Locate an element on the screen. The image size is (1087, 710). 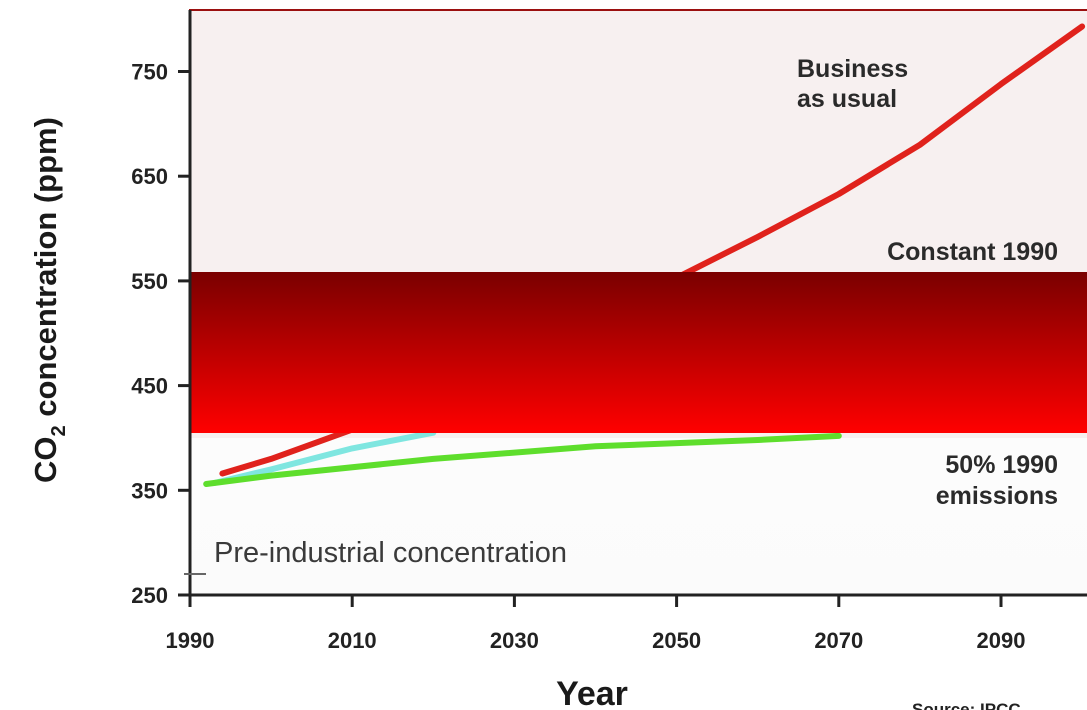
x-tick-label-2090: 2090 is located at coordinates (1001, 640).